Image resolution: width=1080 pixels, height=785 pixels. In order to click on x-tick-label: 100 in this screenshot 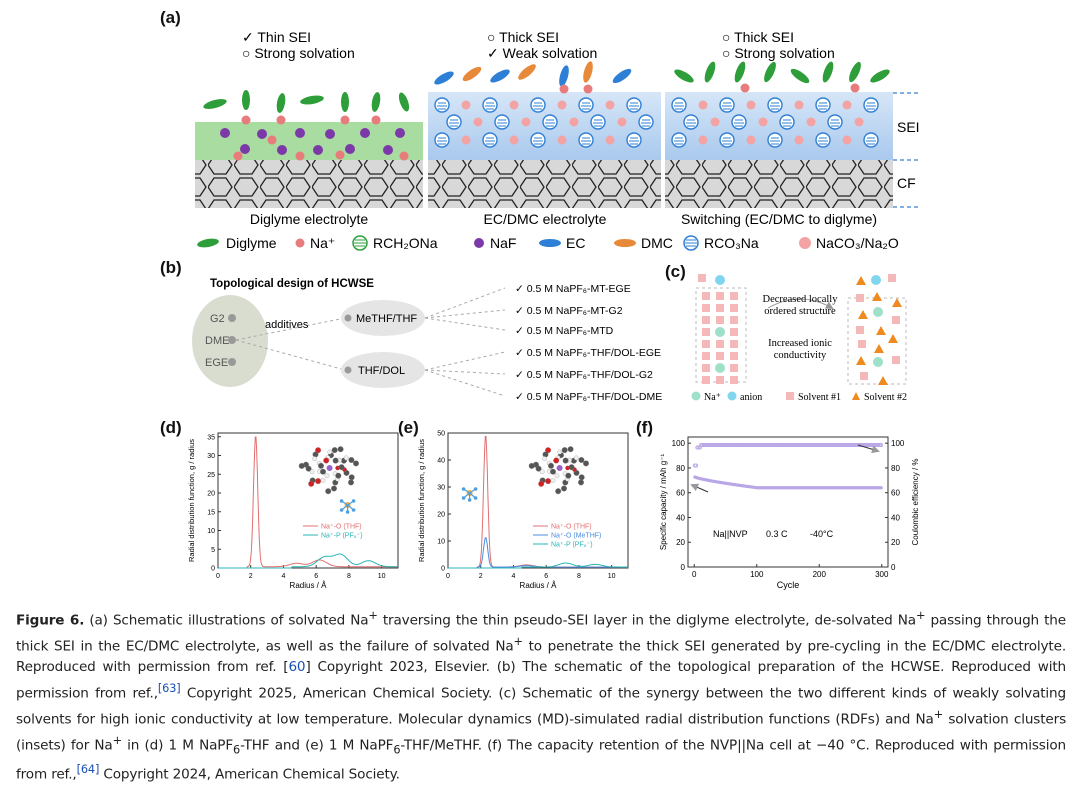, I will do `click(757, 574)`.